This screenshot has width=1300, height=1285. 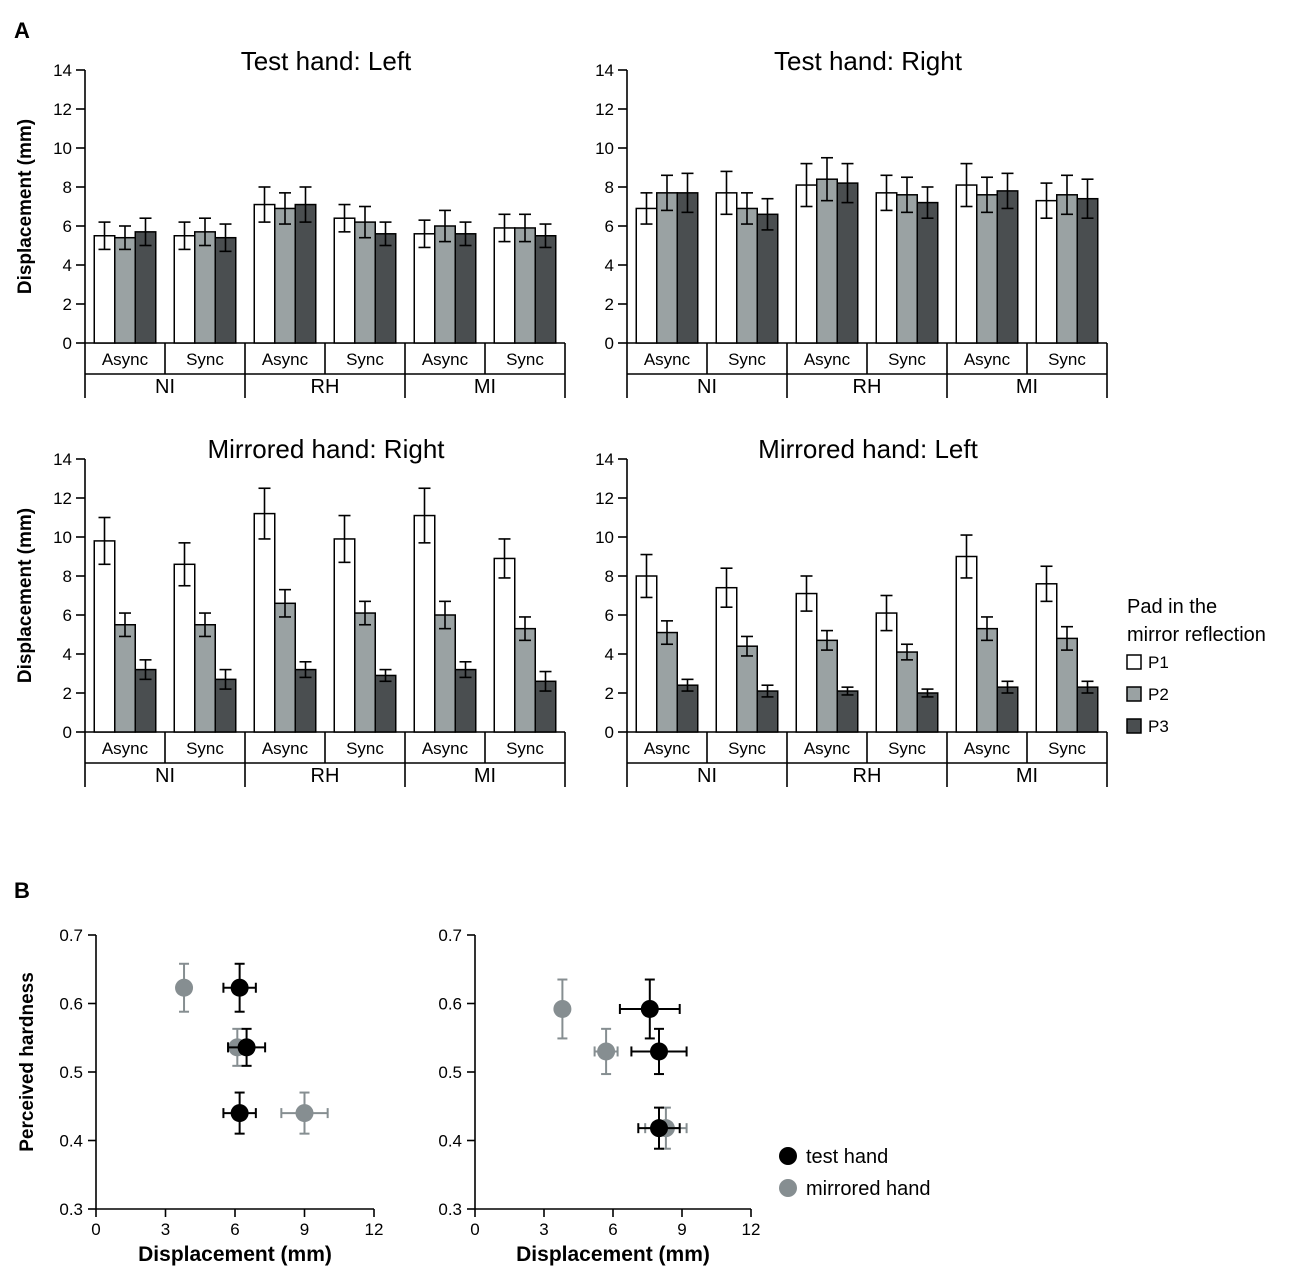 What do you see at coordinates (868, 61) in the screenshot?
I see `chart-title: Test hand: Right` at bounding box center [868, 61].